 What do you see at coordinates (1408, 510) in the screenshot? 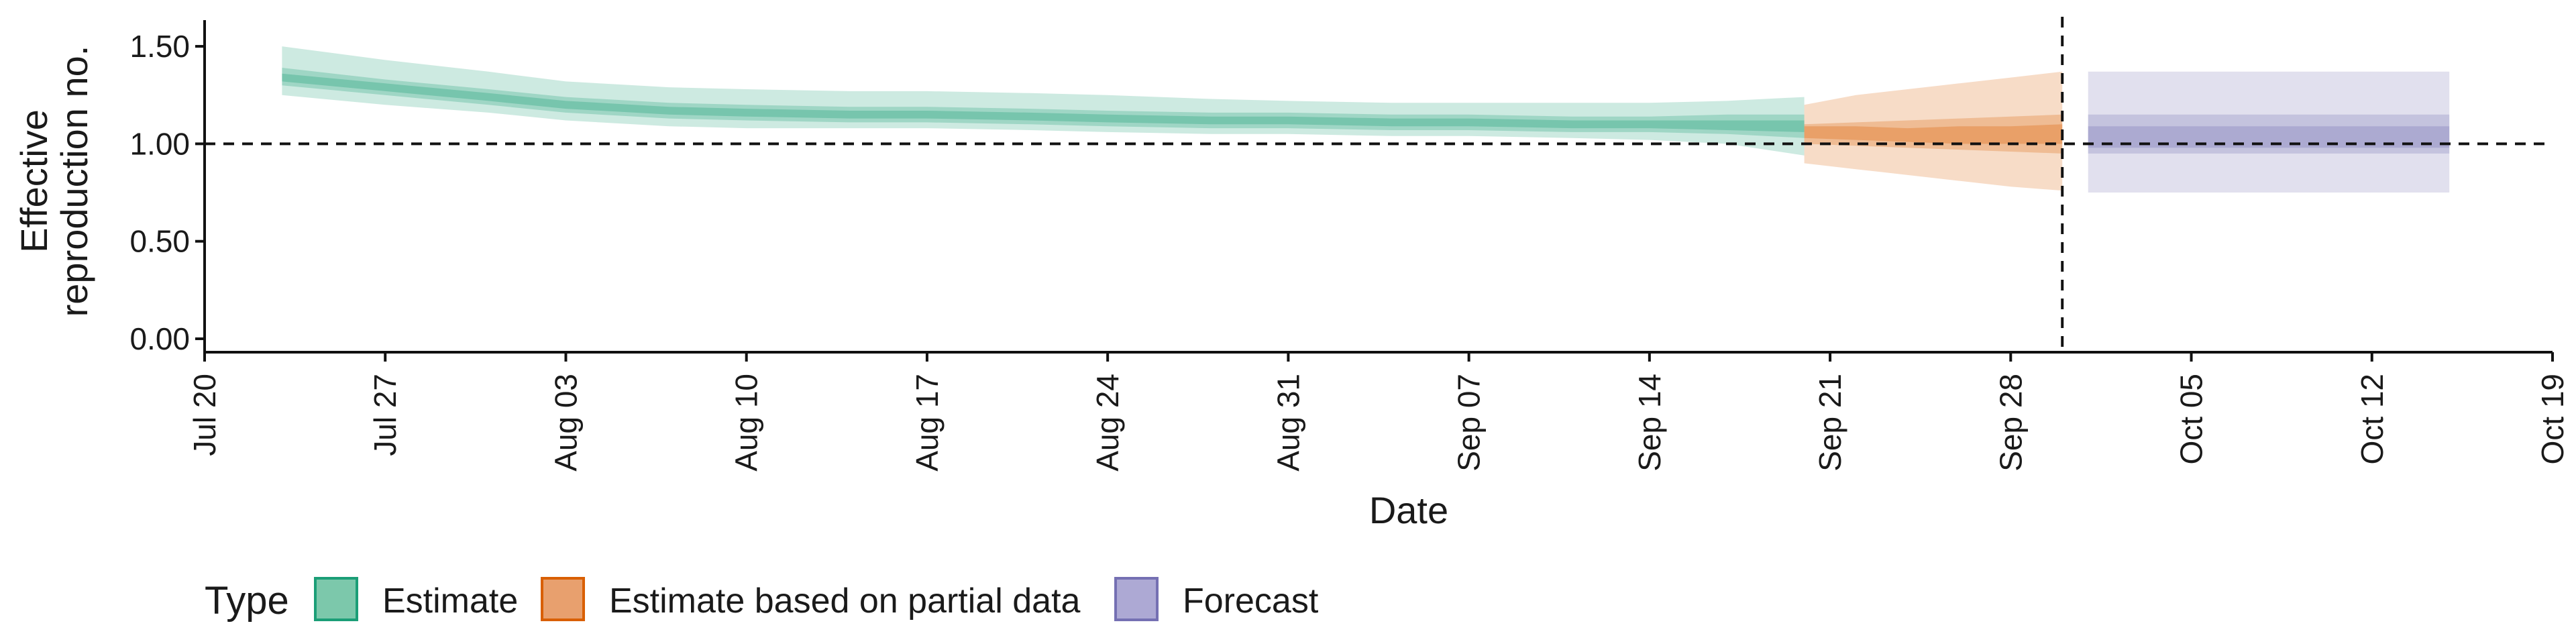
I see `x-axis-title: Date` at bounding box center [1408, 510].